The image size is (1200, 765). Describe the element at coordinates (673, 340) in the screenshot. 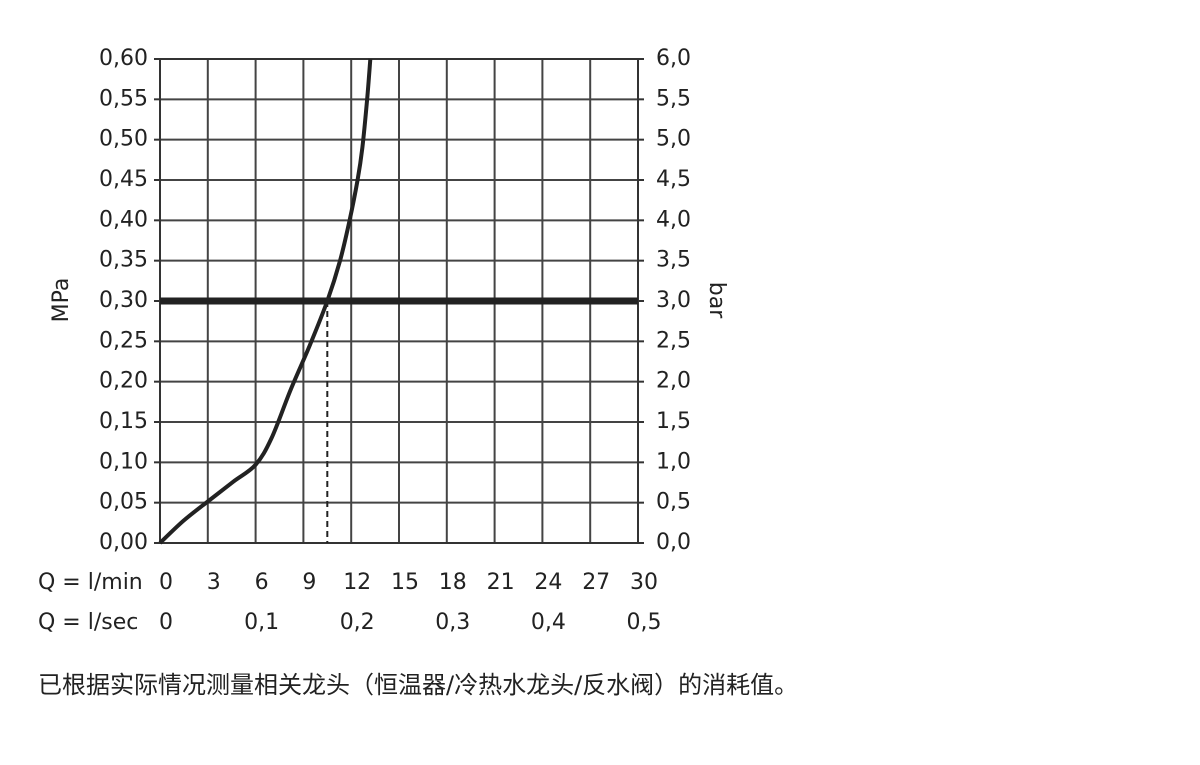

I see `y2-tick-label: 2,5` at that location.